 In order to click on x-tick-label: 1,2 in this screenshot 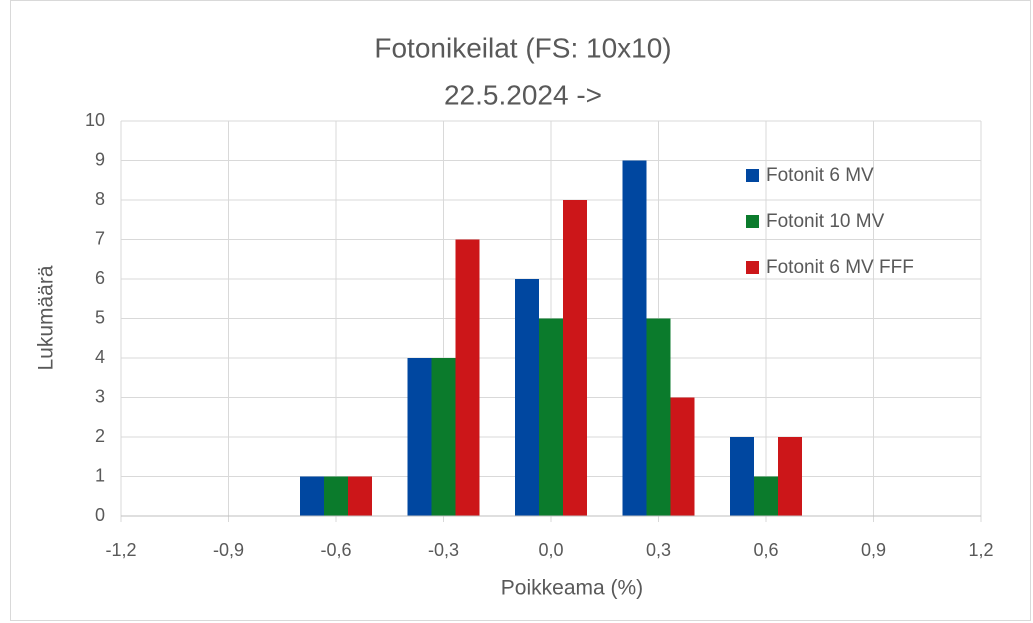, I will do `click(980, 550)`.